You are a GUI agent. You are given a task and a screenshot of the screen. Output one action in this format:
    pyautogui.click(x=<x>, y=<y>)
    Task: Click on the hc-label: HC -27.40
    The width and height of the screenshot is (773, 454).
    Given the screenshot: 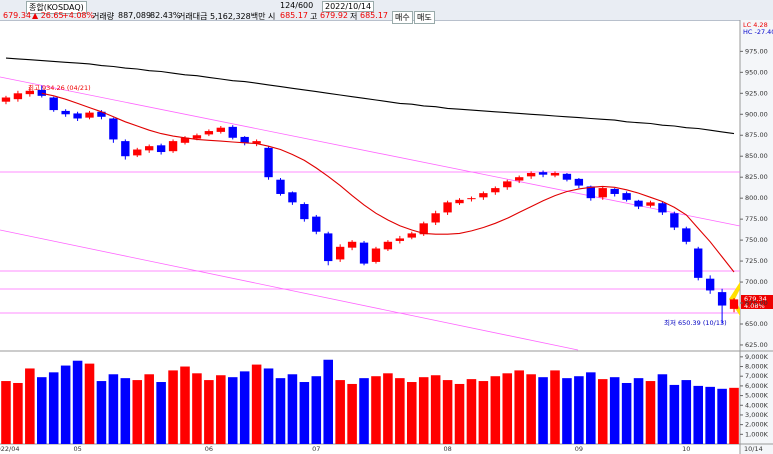 What is the action you would take?
    pyautogui.click(x=758, y=32)
    